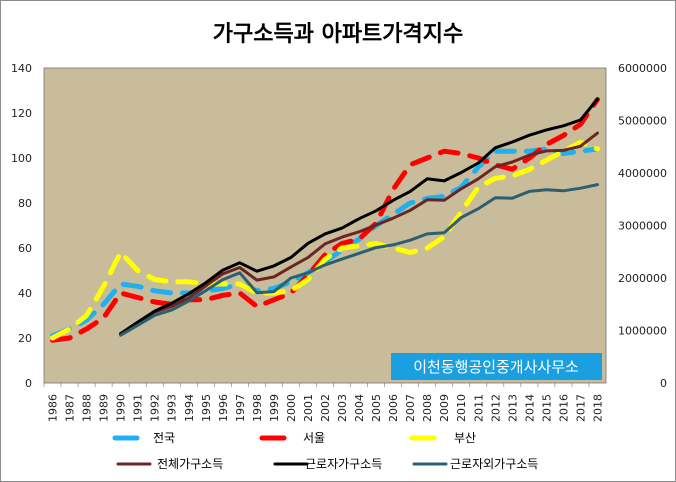  What do you see at coordinates (104, 408) in the screenshot?
I see `x-tick-label: 1989` at bounding box center [104, 408].